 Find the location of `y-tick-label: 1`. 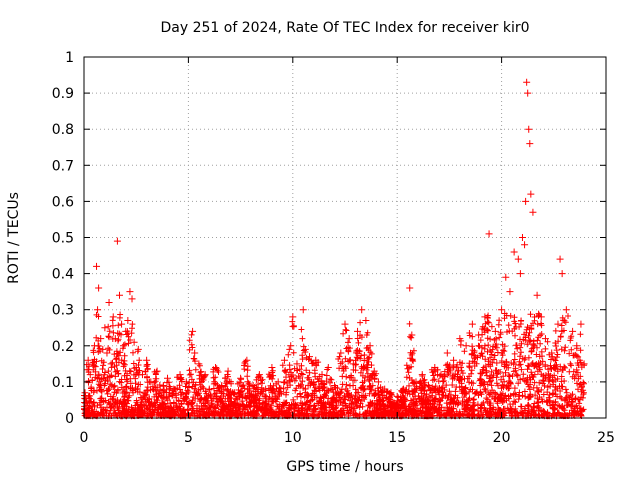

y-tick-label: 1 is located at coordinates (69, 58).